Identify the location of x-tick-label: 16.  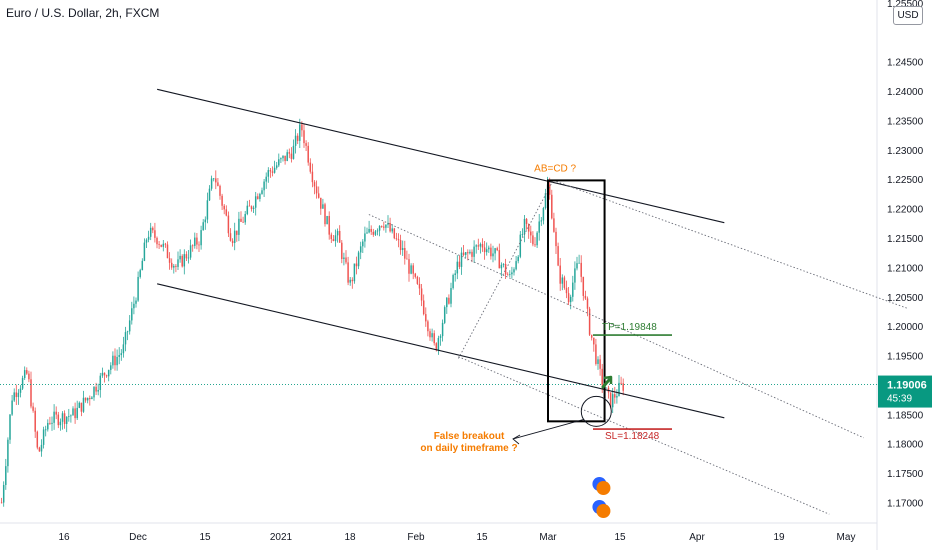
(64, 537).